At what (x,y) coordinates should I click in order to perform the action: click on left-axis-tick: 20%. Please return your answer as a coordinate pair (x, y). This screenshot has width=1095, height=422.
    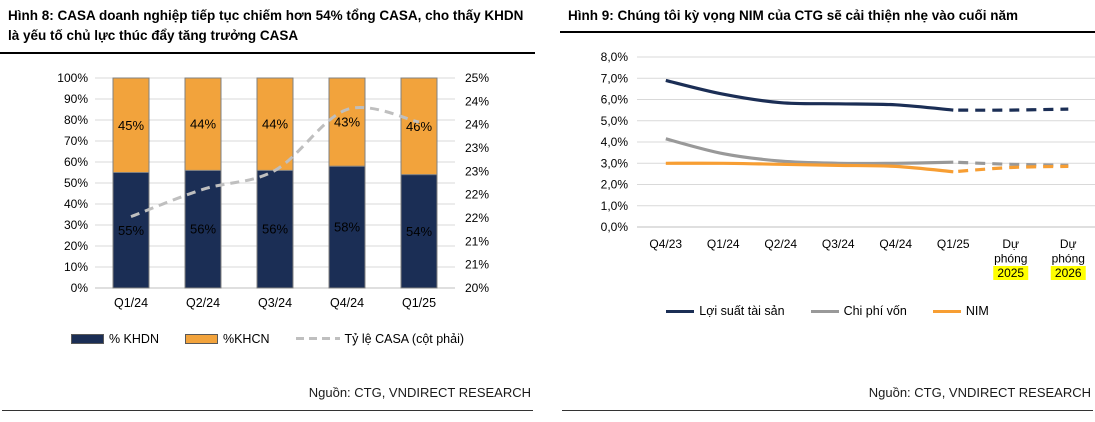
    Looking at the image, I should click on (76, 246).